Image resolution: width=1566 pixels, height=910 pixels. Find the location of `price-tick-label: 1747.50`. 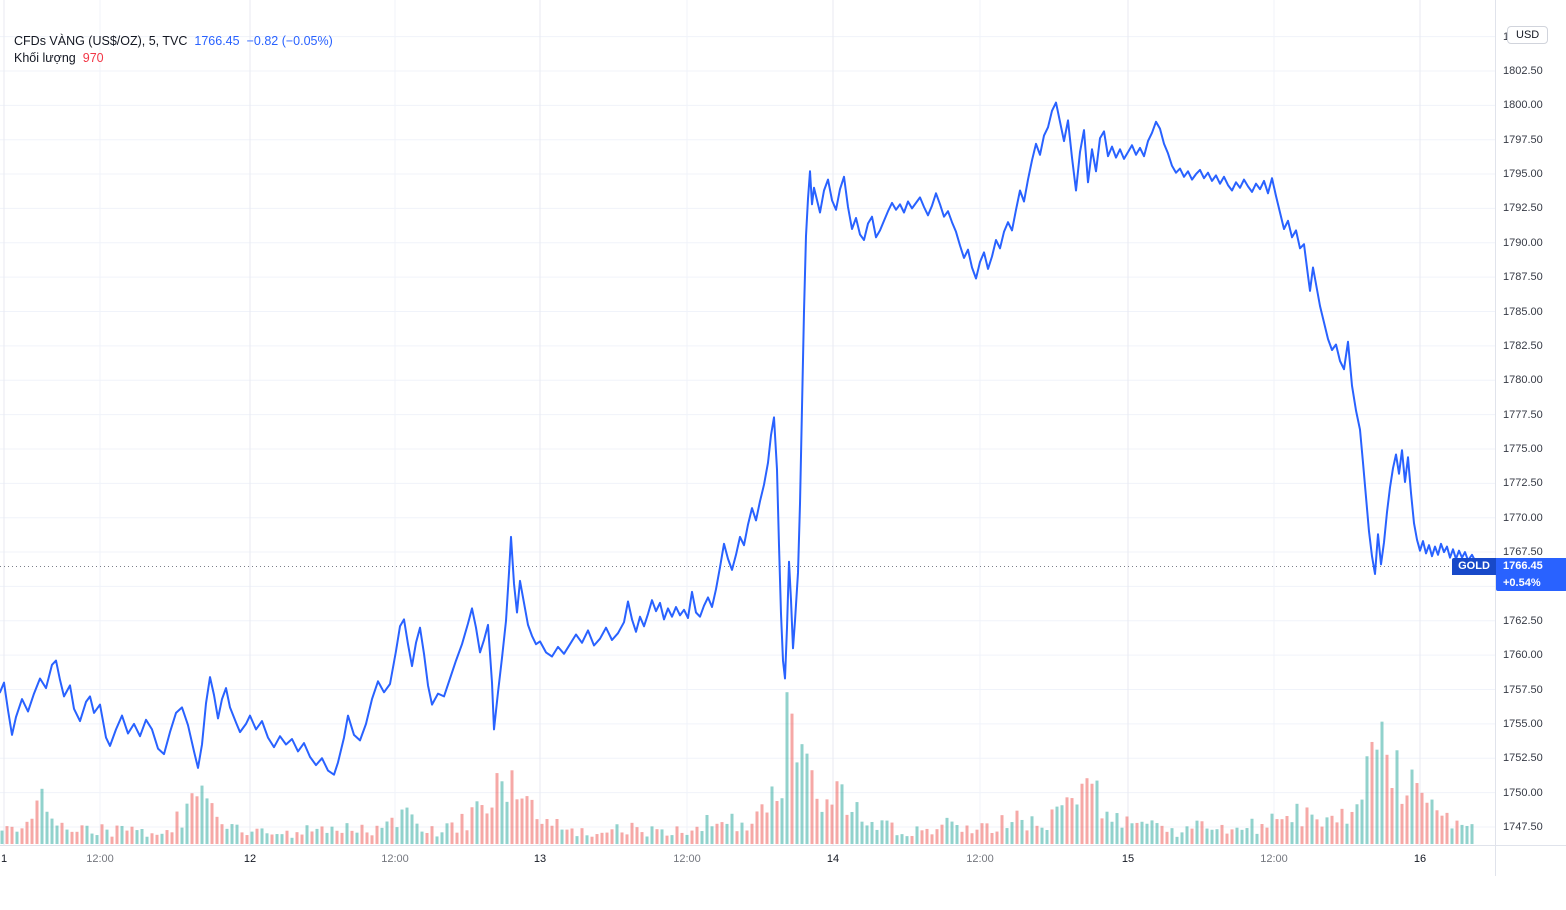

price-tick-label: 1747.50 is located at coordinates (1523, 826).